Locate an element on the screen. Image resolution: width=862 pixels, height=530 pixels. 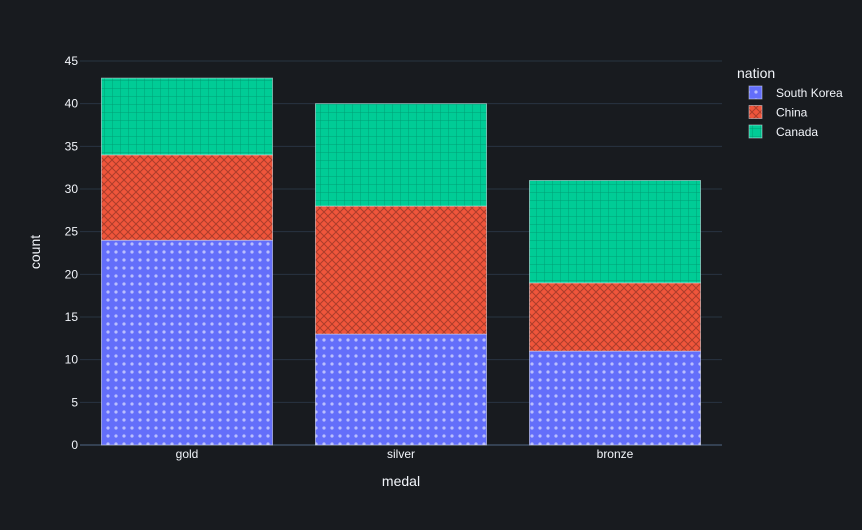
y-tick-label: 25 is located at coordinates (72, 232).